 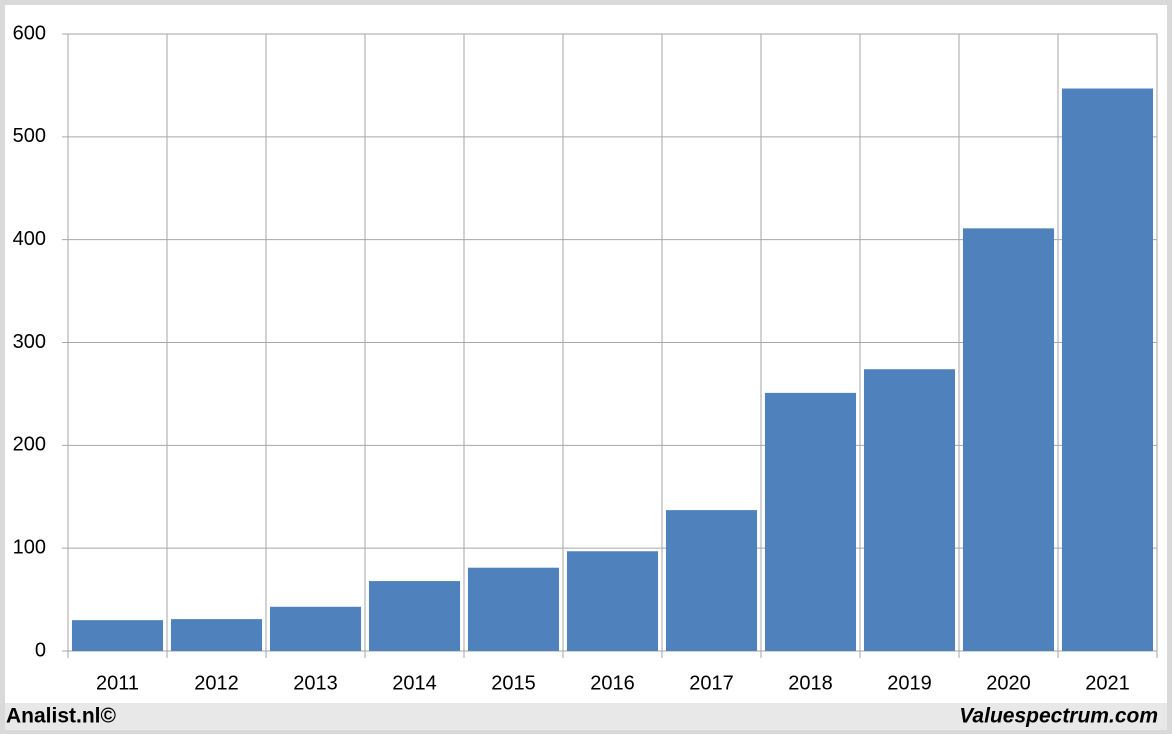 What do you see at coordinates (513, 683) in the screenshot?
I see `x-tick-label: 2015` at bounding box center [513, 683].